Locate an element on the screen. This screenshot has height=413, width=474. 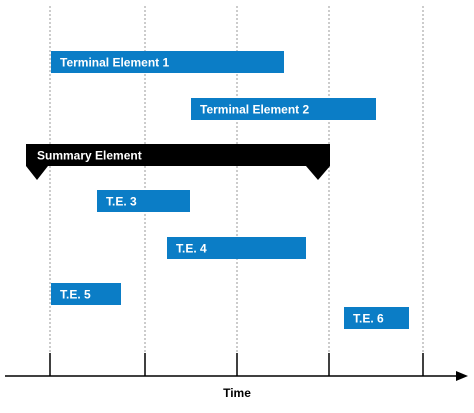
summary-element-left-notch-icon is located at coordinates (37, 173).